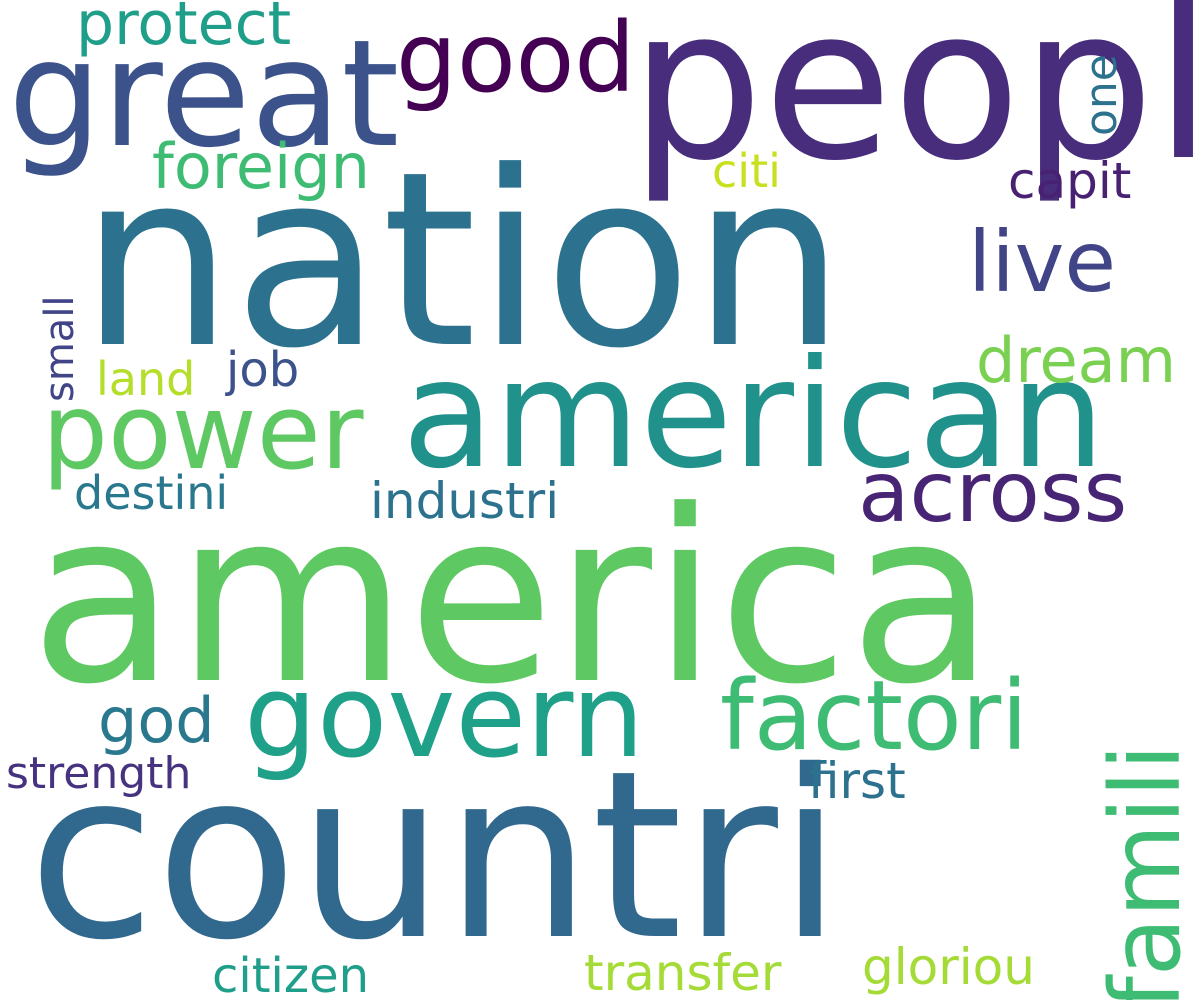 The image size is (1200, 1000). I want to click on word-land: land, so click(146, 379).